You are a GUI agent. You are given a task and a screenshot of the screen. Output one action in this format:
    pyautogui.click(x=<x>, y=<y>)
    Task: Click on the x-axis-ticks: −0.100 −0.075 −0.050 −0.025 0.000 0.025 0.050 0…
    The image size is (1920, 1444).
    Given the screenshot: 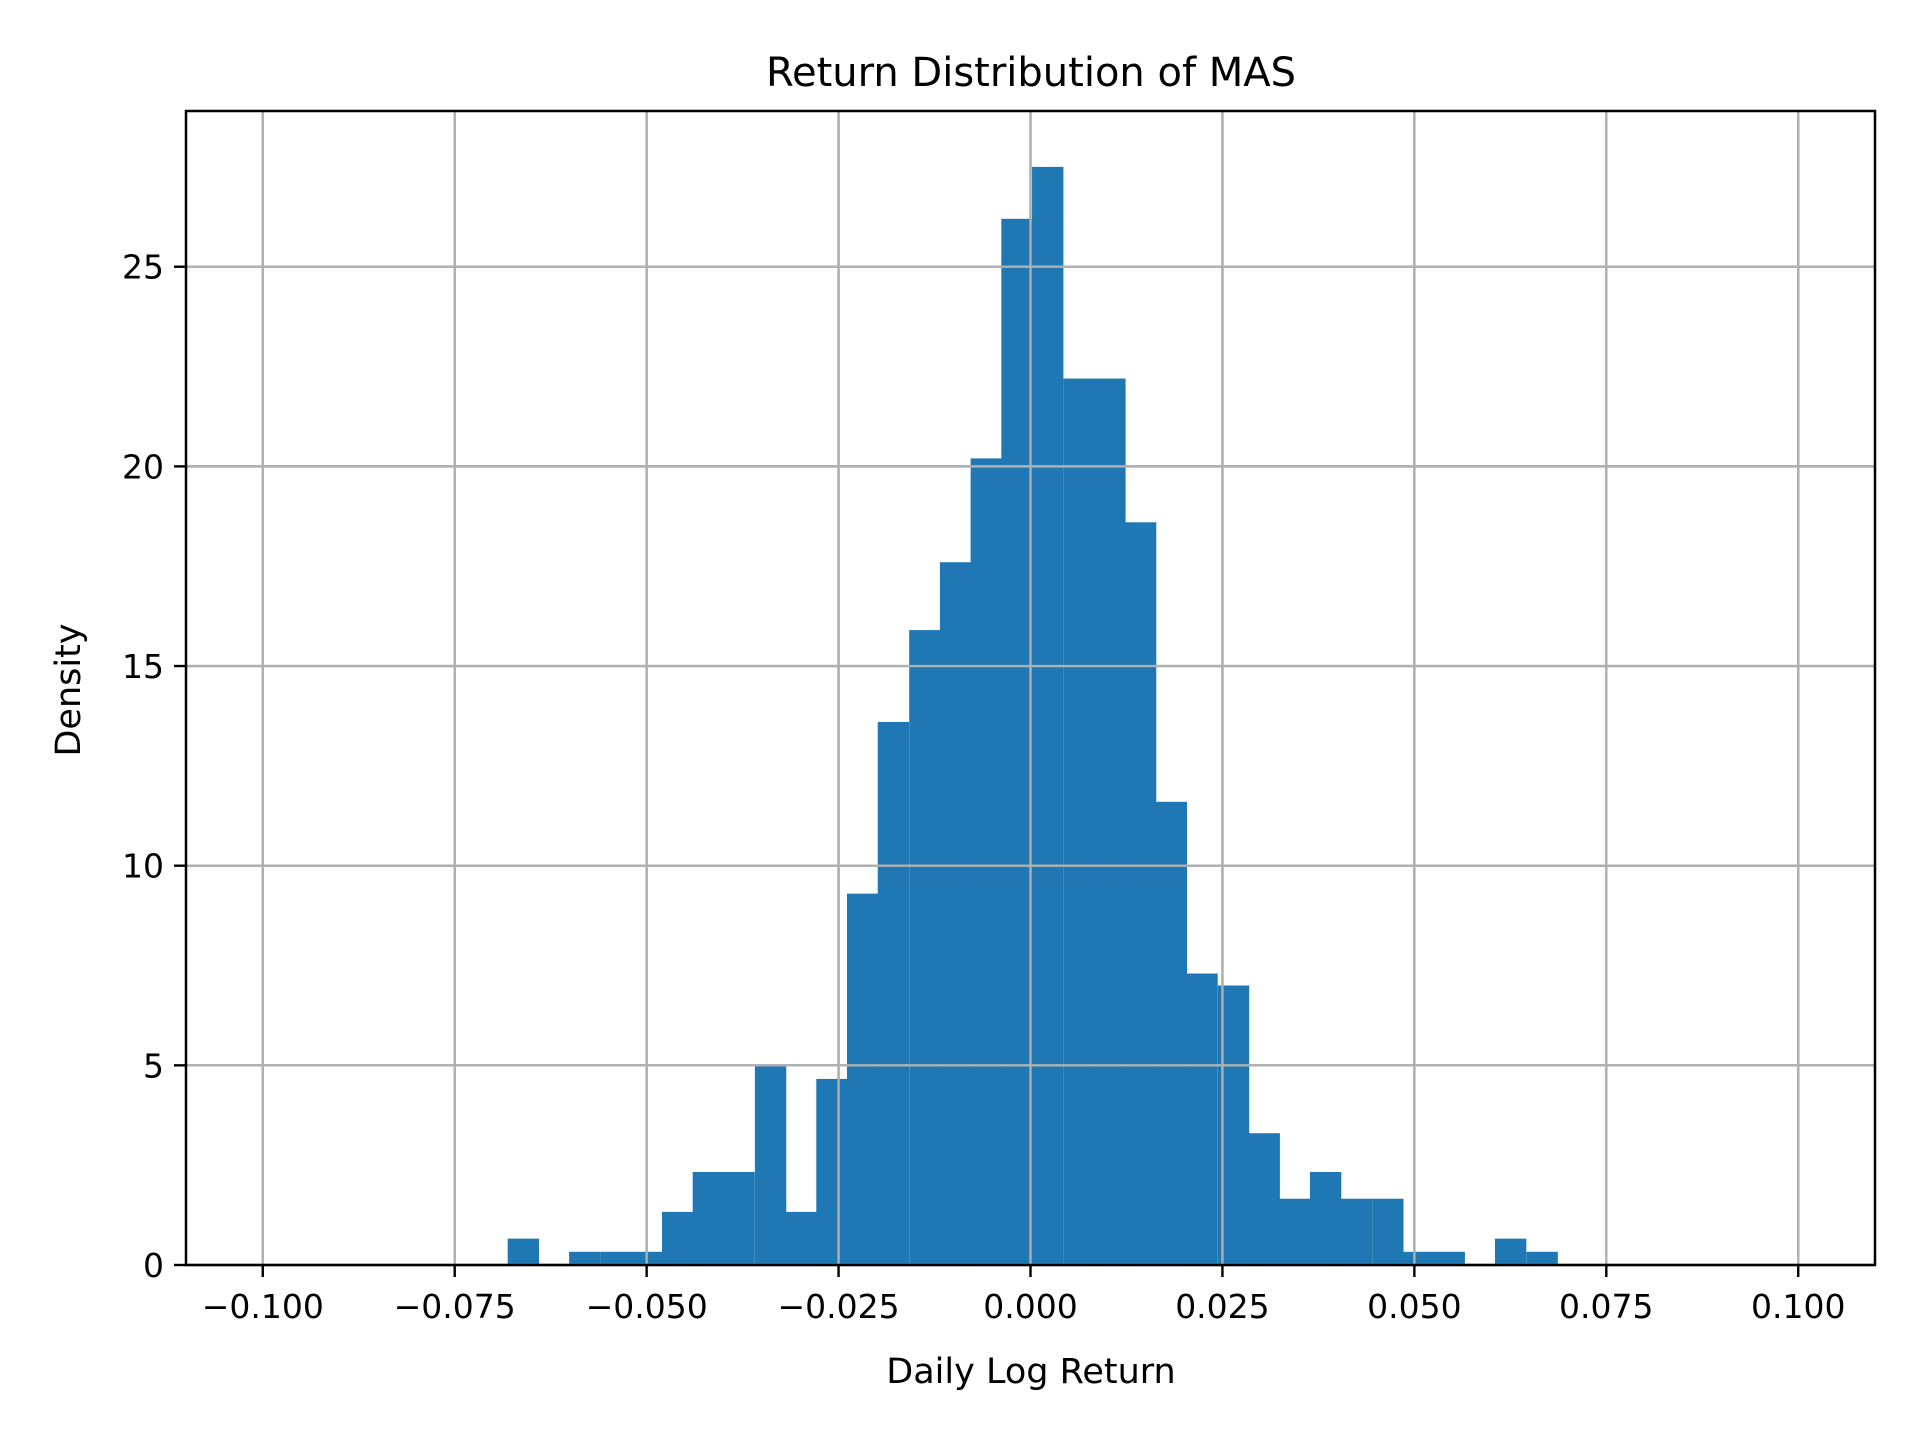 What is the action you would take?
    pyautogui.click(x=1023, y=1295)
    